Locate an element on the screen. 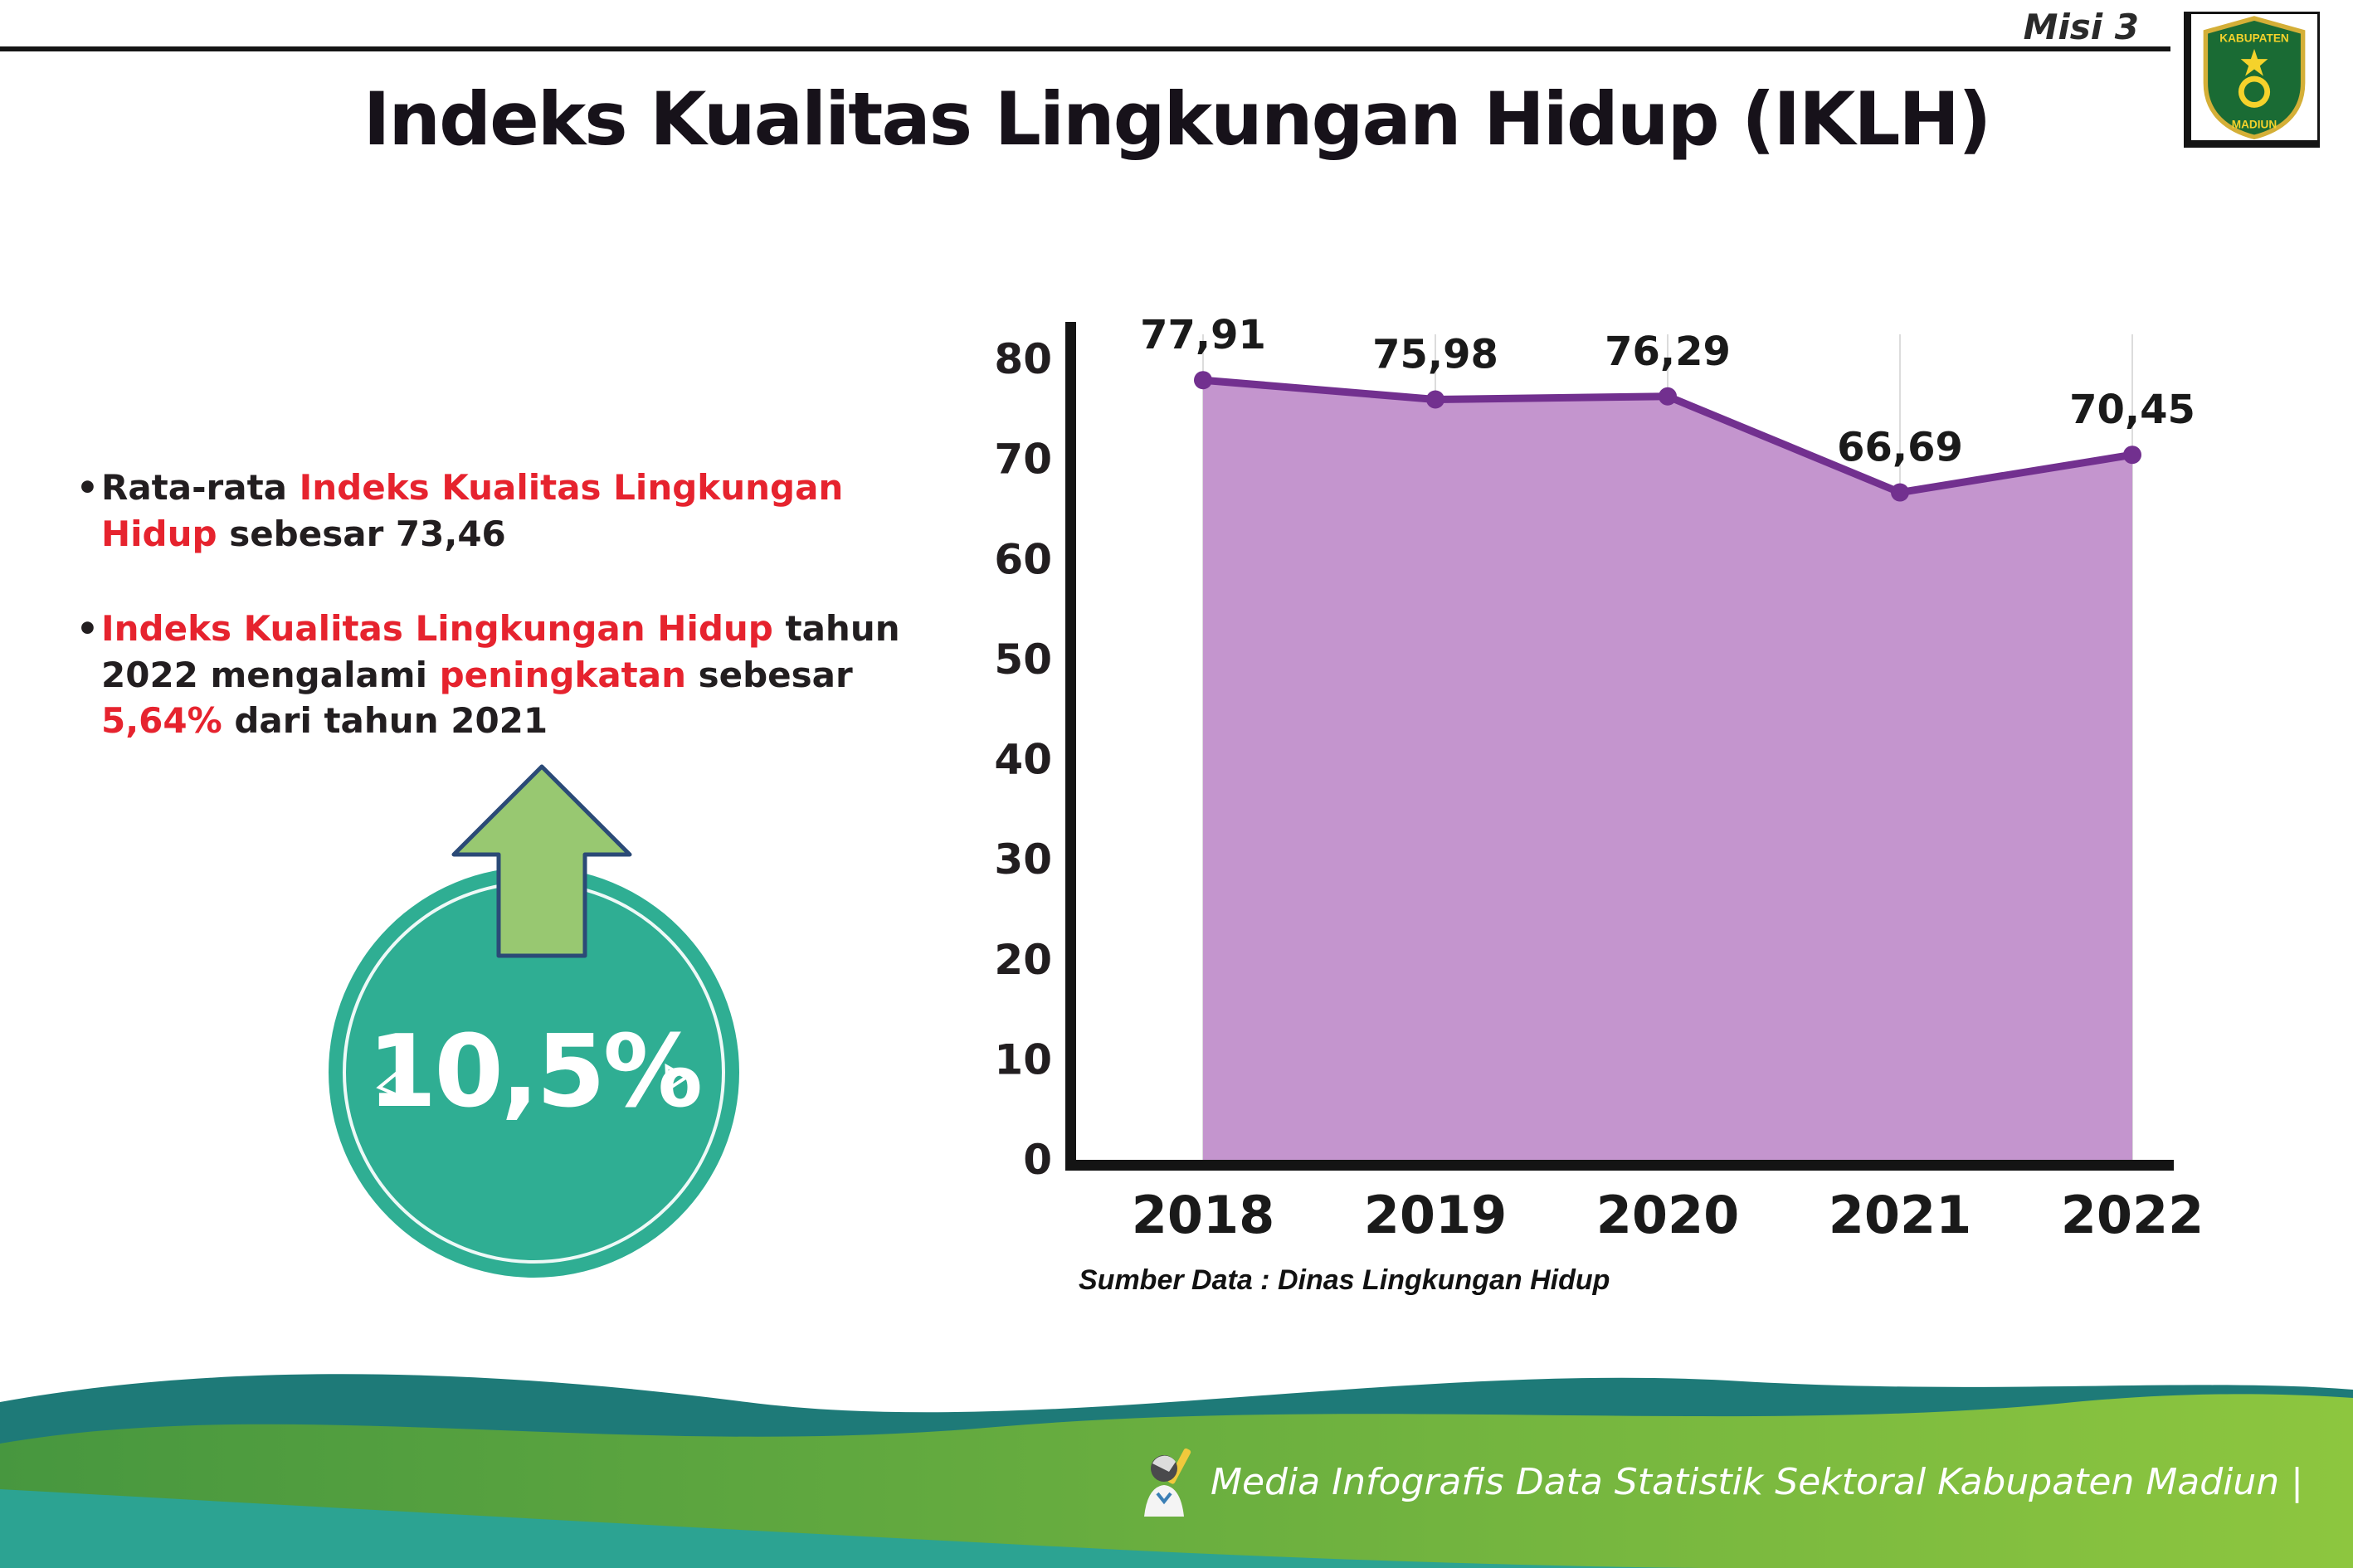 Image resolution: width=2353 pixels, height=1568 pixels. svg-text: 0 is located at coordinates (1037, 1160).